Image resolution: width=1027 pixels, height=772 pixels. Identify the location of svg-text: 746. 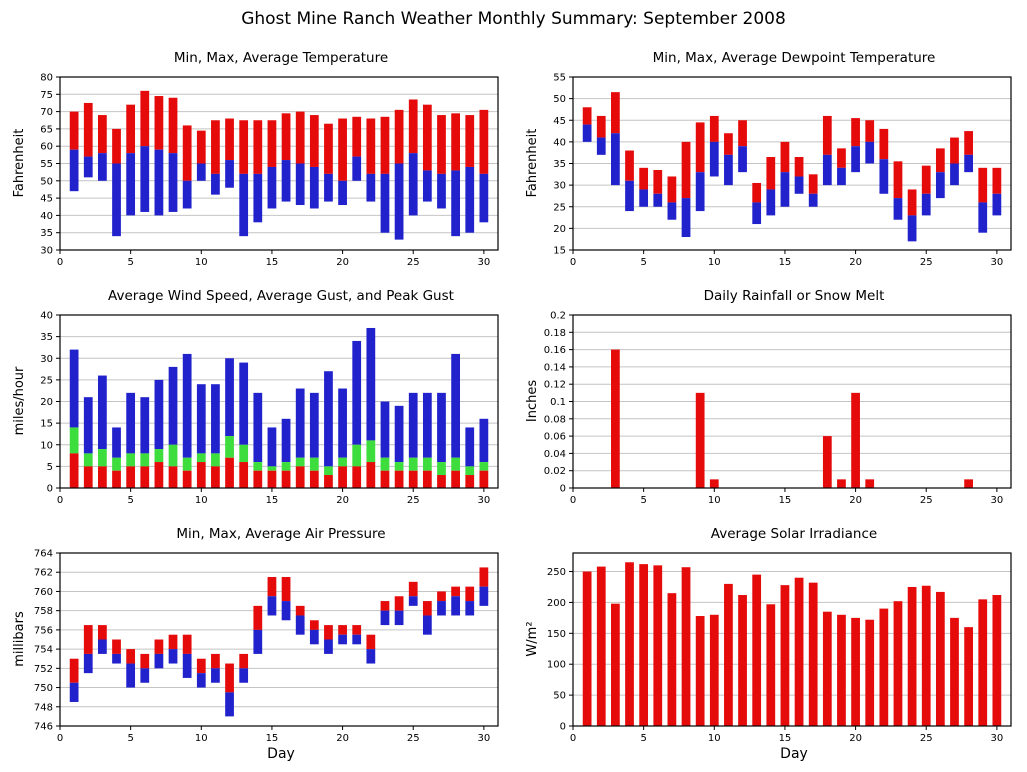
(43, 727).